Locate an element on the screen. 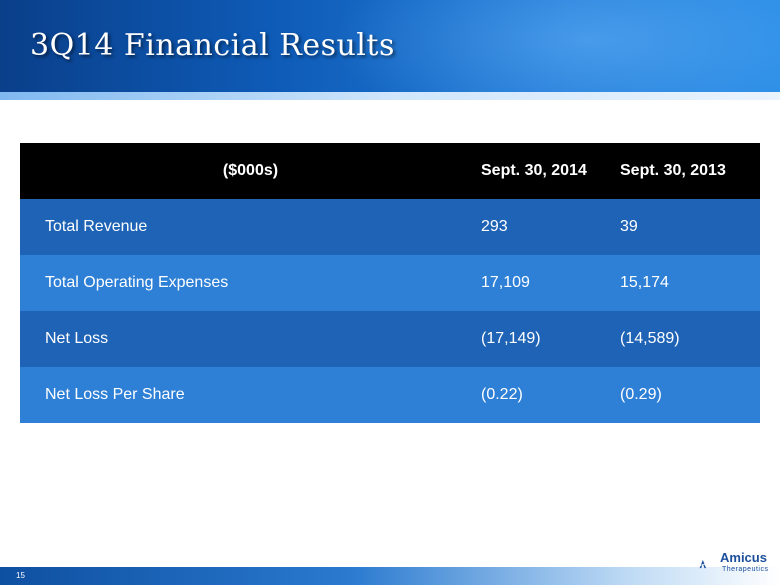  table-header-row: ($000s) Sept. 30, 2014 Sept. 30, 2013 is located at coordinates (390, 171).